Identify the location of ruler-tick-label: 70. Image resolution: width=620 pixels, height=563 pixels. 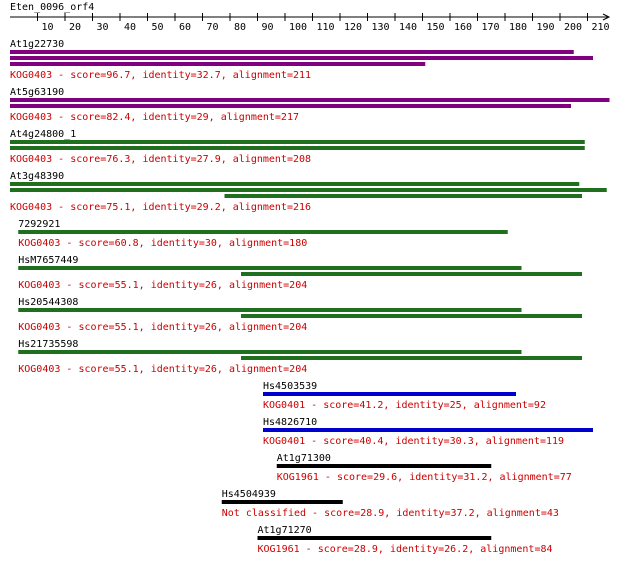
(213, 27).